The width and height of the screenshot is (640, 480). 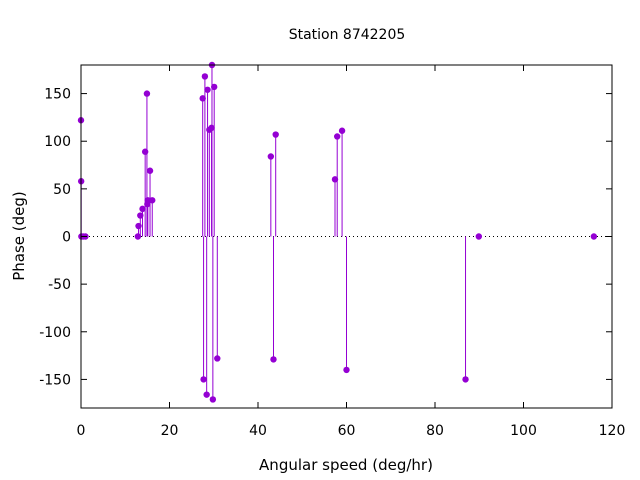 What do you see at coordinates (57, 142) in the screenshot?
I see `y-tick-label: 100` at bounding box center [57, 142].